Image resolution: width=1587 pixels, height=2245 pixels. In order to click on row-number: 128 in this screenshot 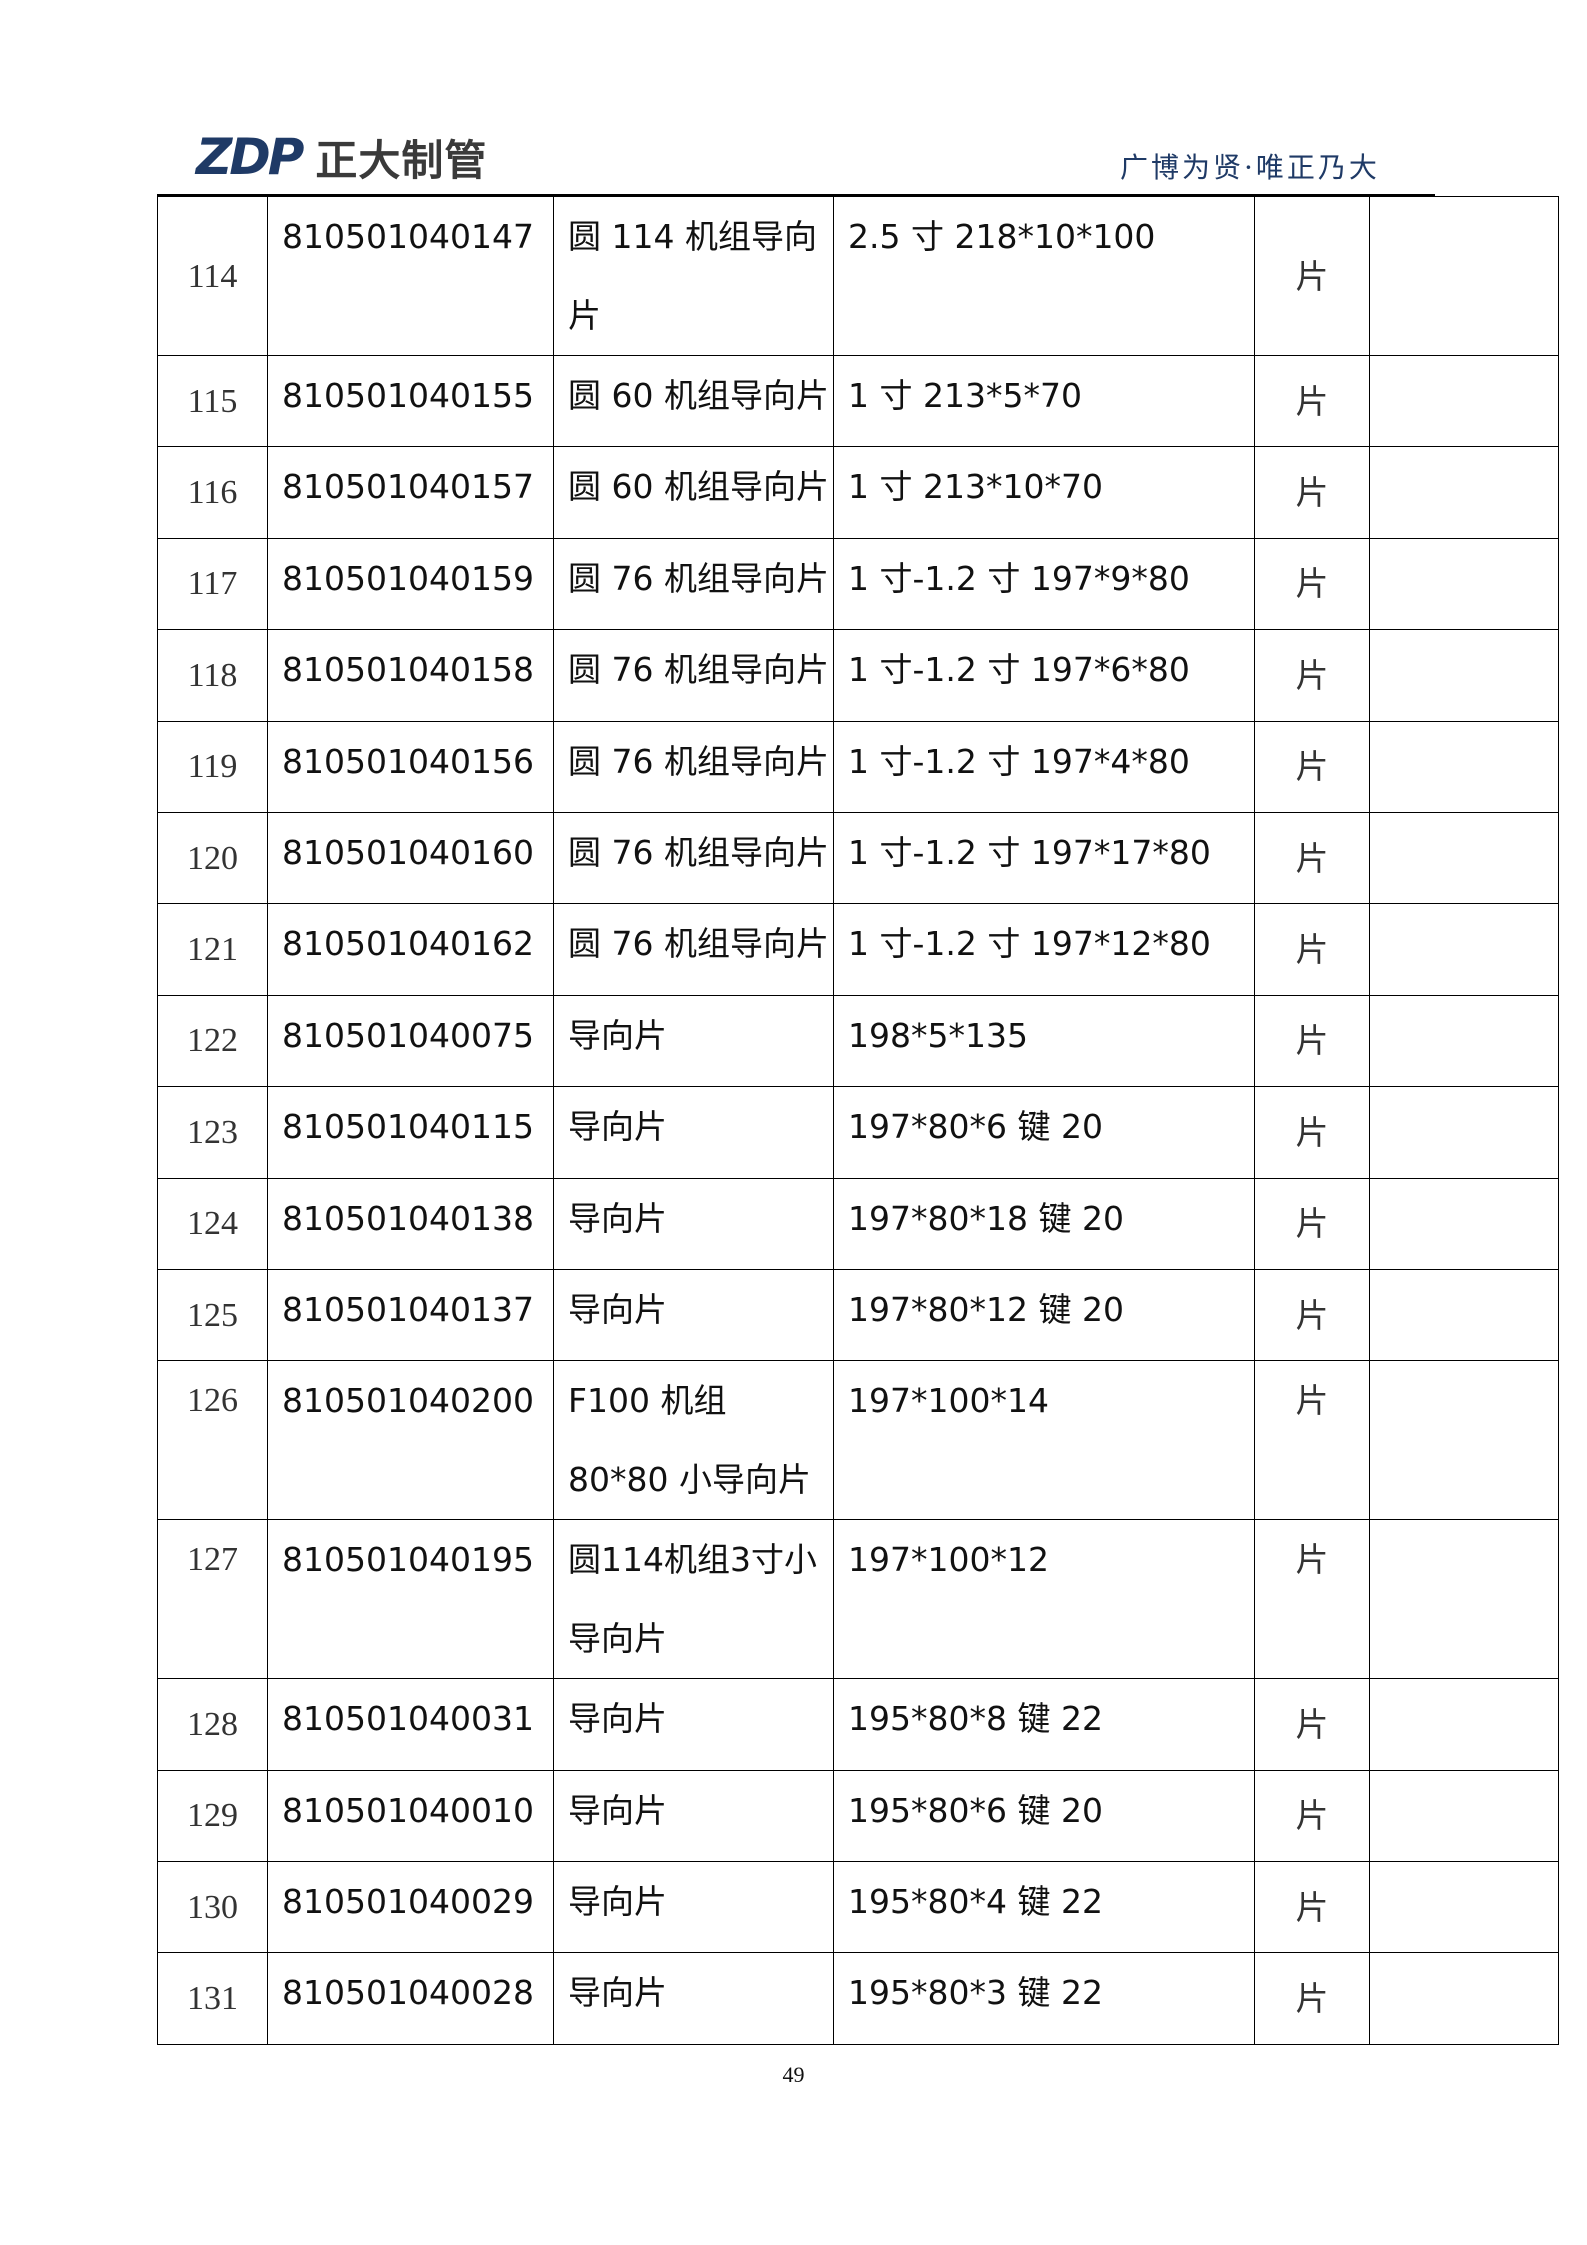, I will do `click(212, 1724)`.